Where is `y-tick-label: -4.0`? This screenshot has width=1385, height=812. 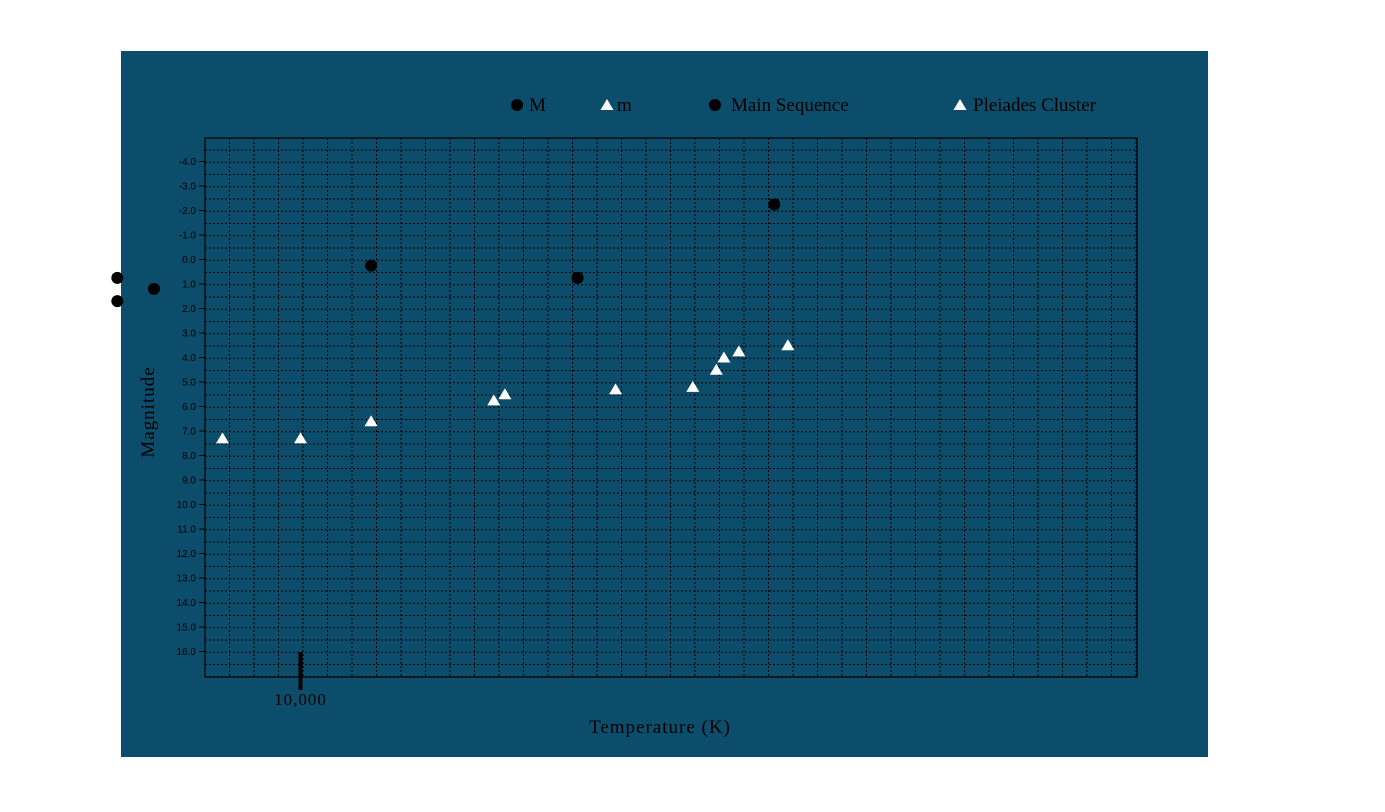 y-tick-label: -4.0 is located at coordinates (188, 162).